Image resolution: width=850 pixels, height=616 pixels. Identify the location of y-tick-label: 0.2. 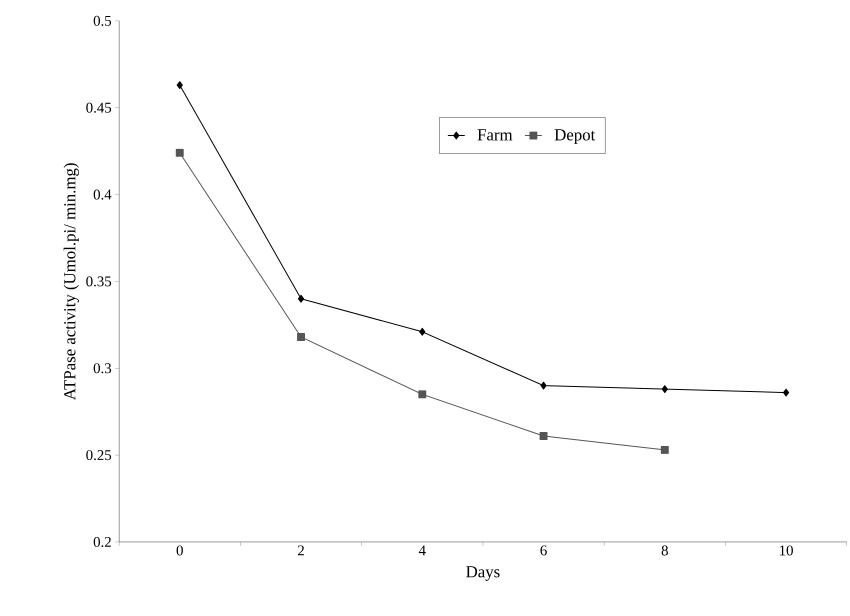
(102, 541).